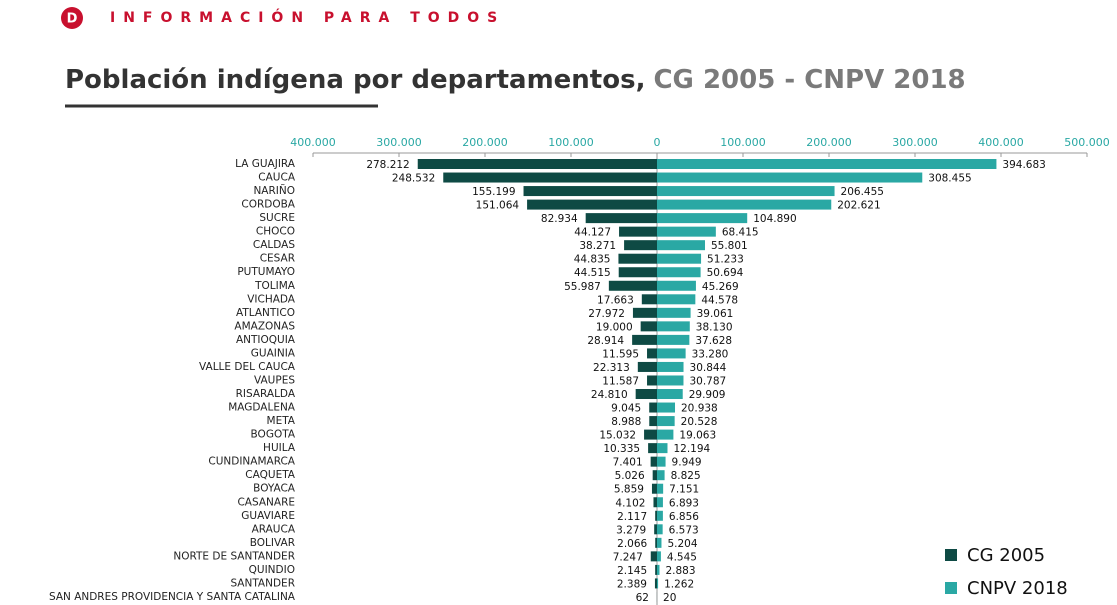 This screenshot has width=1117, height=605. Describe the element at coordinates (949, 179) in the screenshot. I see `value-label: 308.455` at that location.